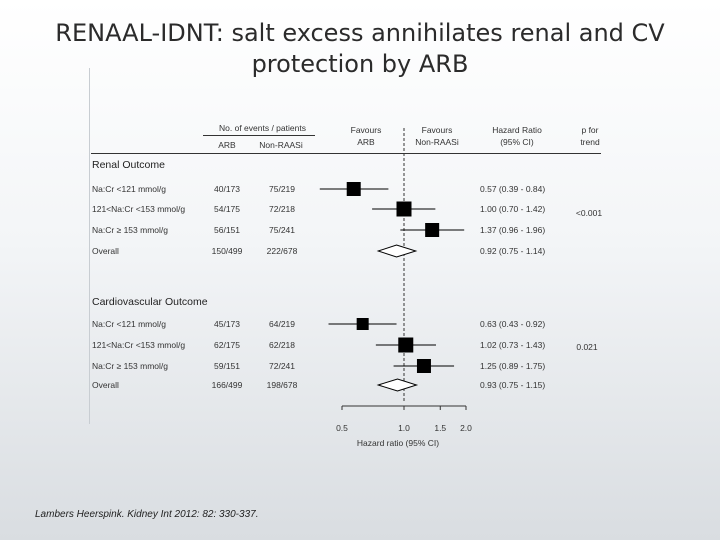  What do you see at coordinates (517, 130) in the screenshot?
I see `hazard-ratio-line-1: Hazard Ratio` at bounding box center [517, 130].